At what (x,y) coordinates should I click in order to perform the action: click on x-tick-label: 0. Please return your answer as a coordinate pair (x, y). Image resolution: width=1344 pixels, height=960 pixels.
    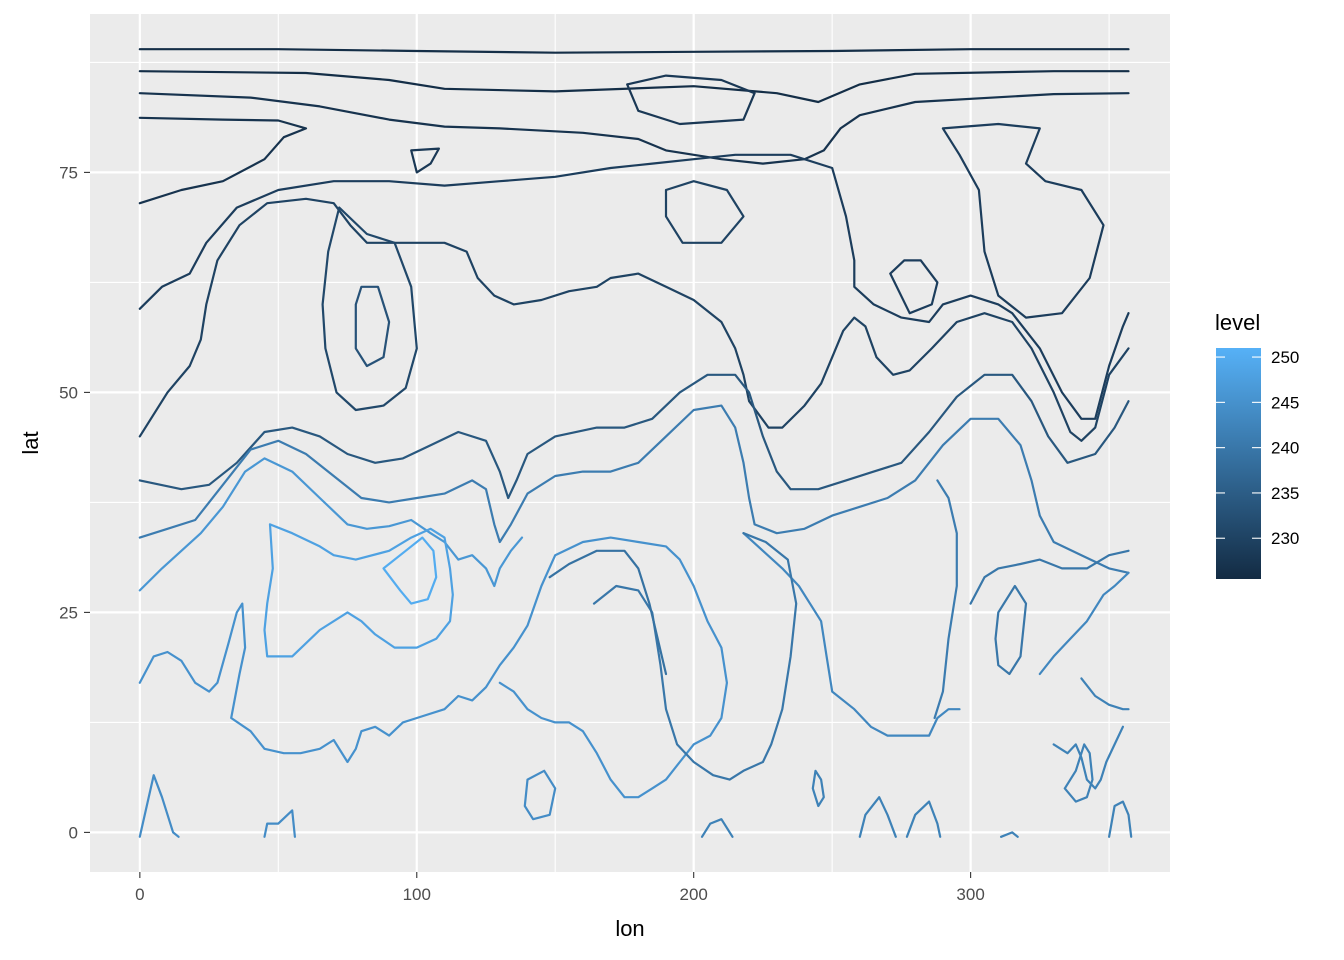
    Looking at the image, I should click on (139, 894).